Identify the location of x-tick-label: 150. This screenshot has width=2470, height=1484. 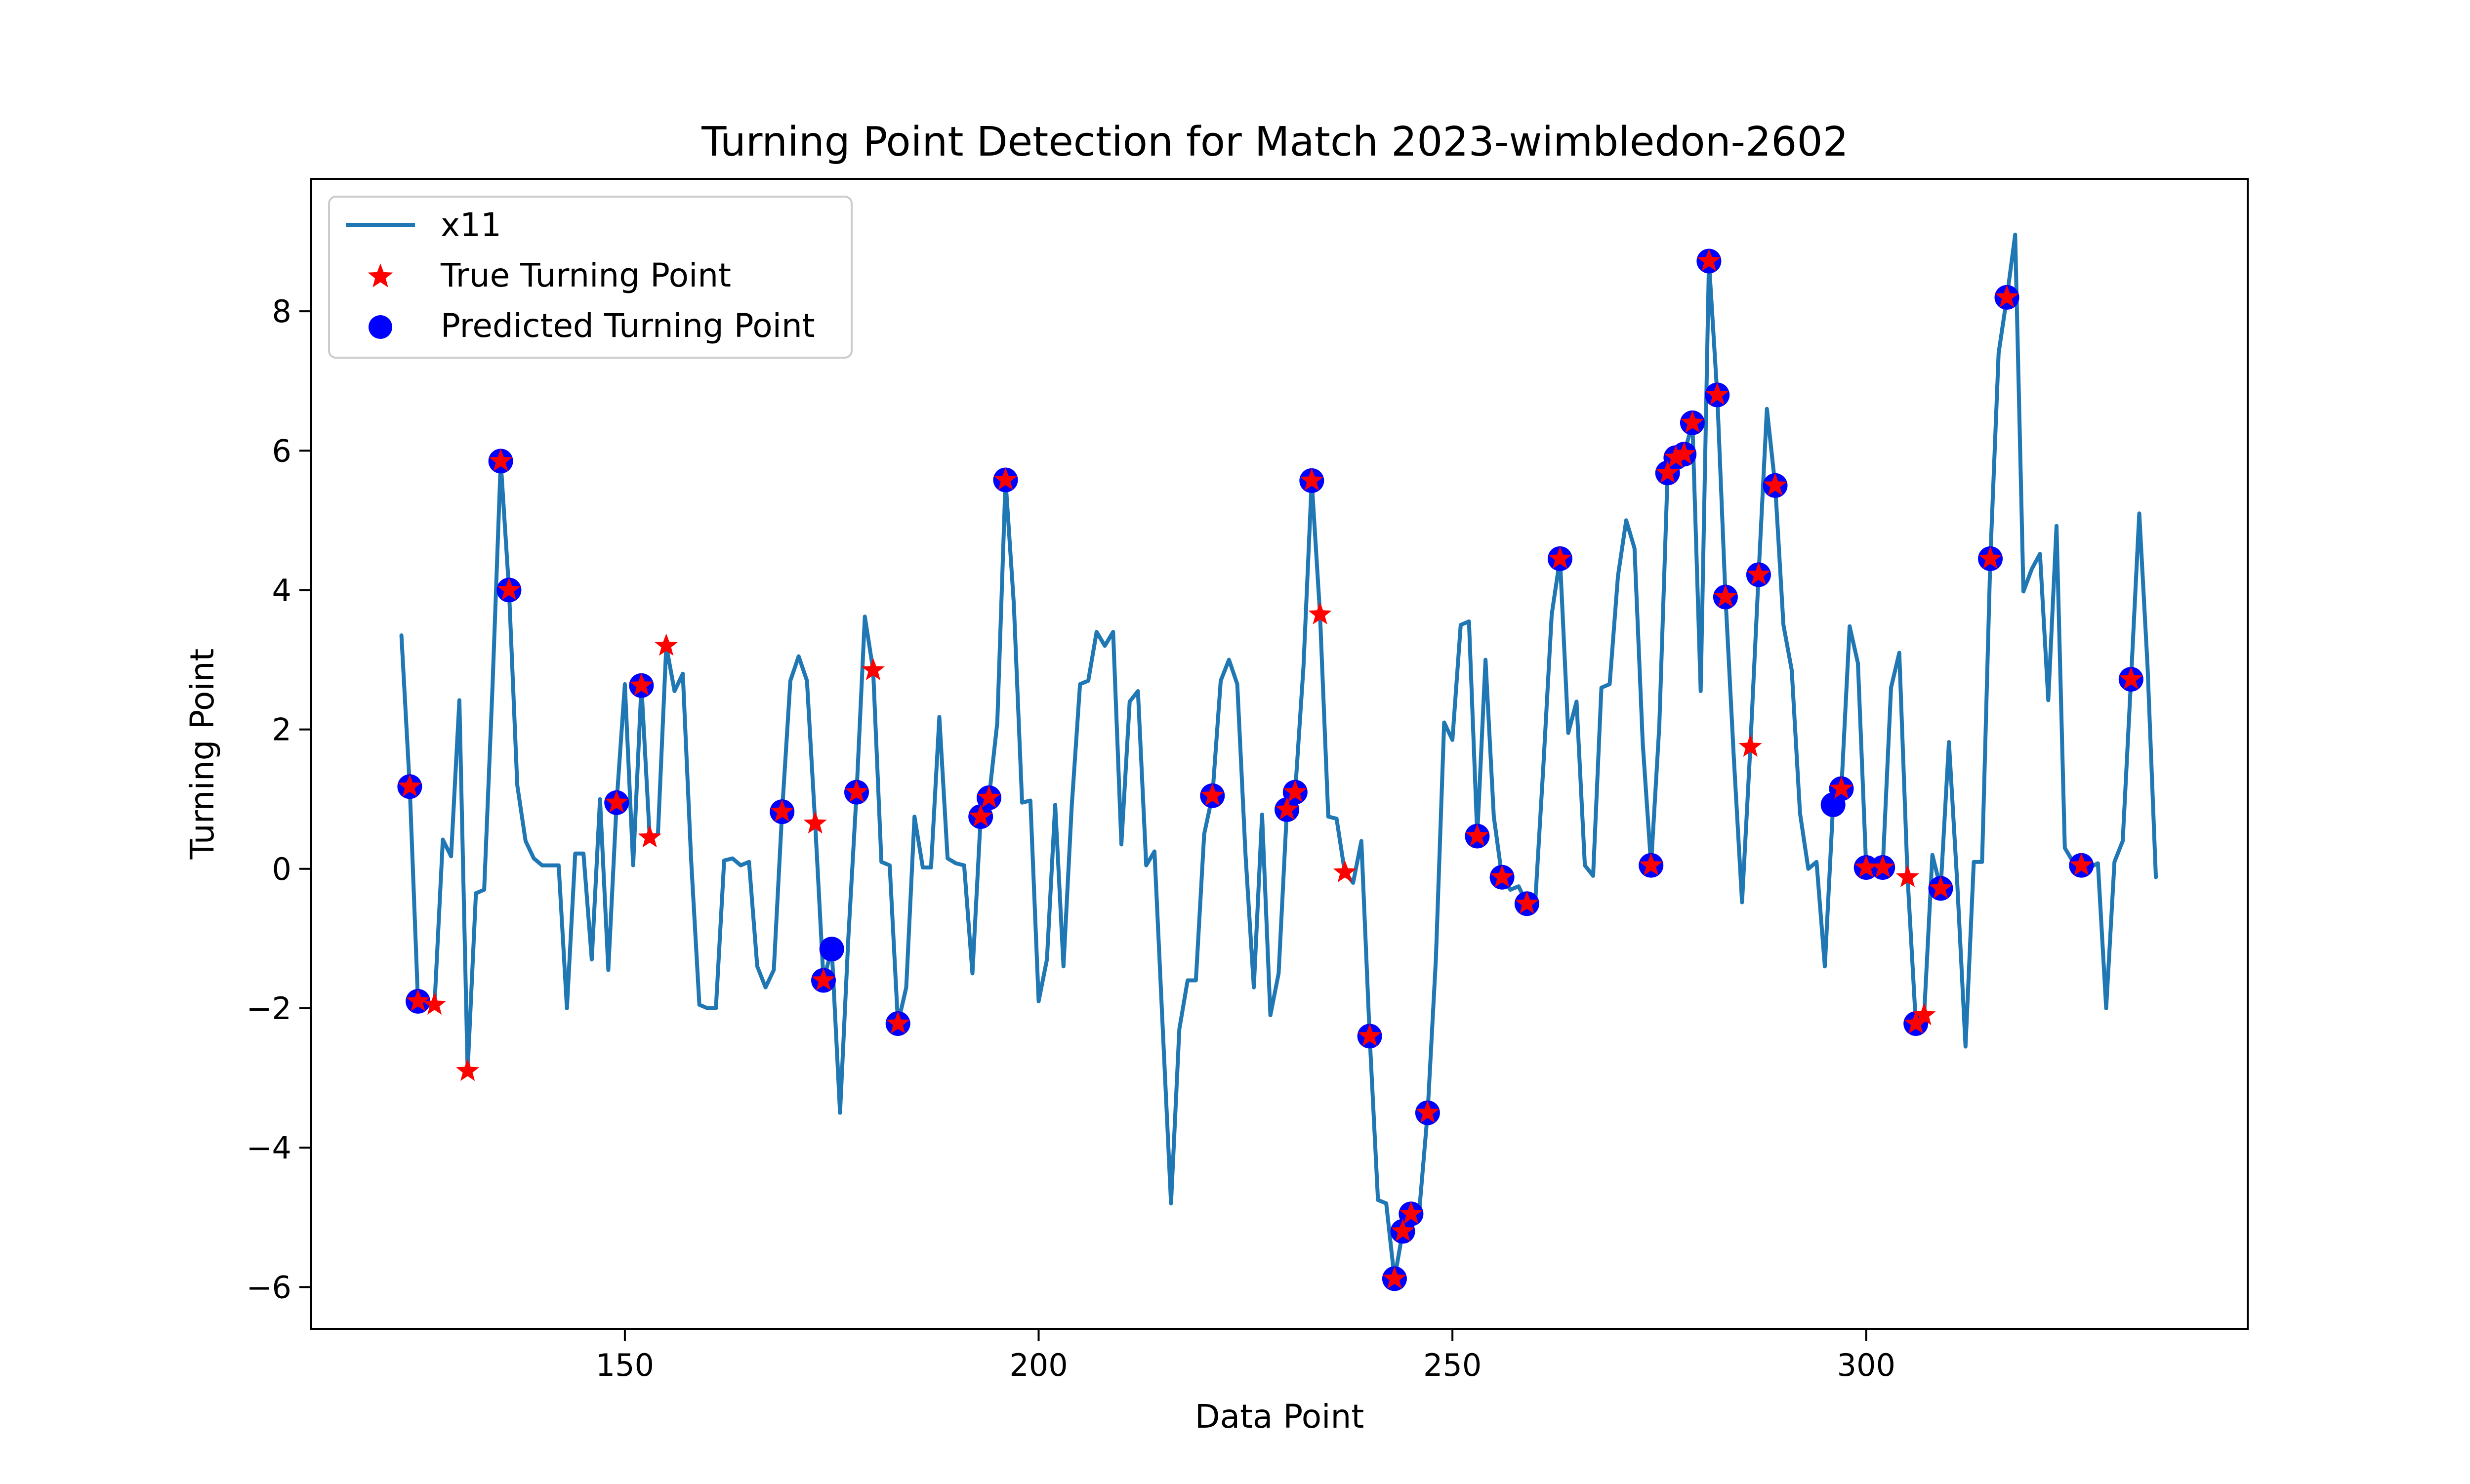
(625, 1365).